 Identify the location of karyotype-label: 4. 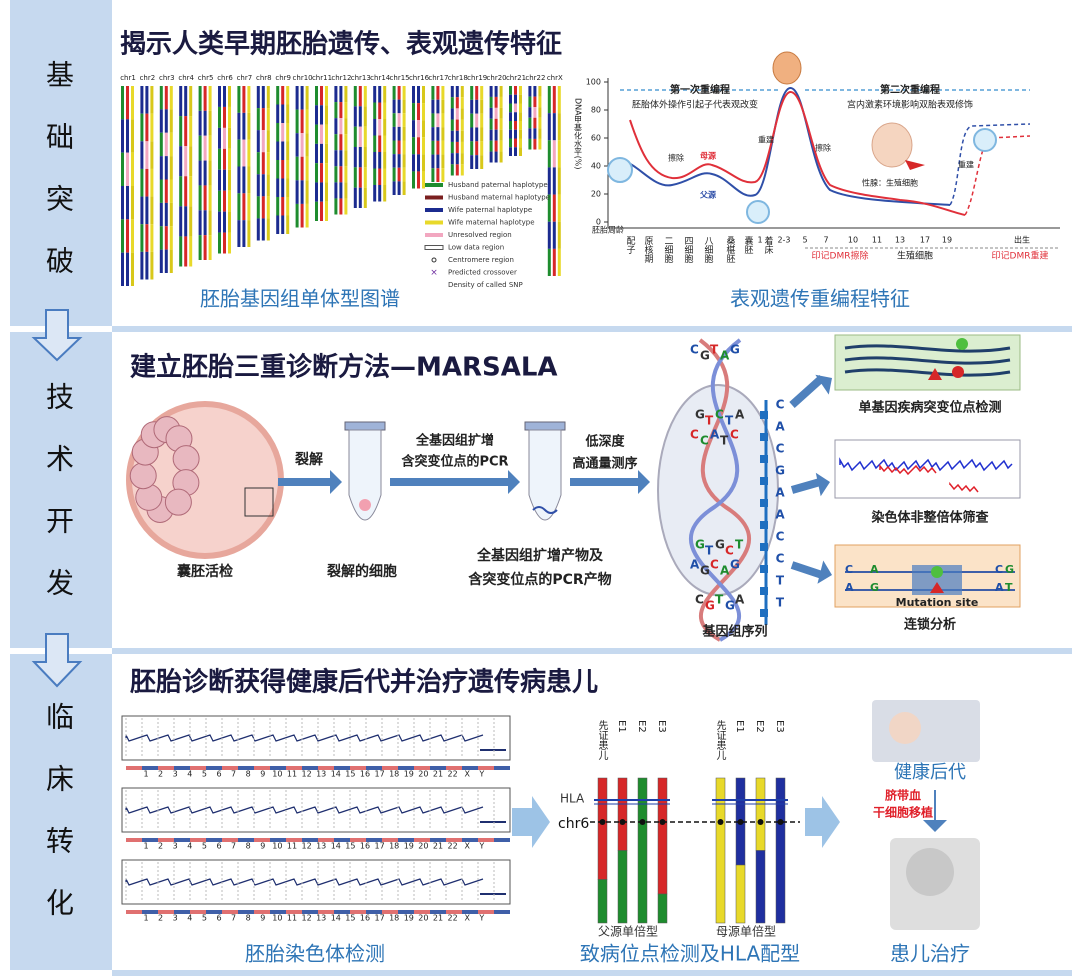
(189, 774).